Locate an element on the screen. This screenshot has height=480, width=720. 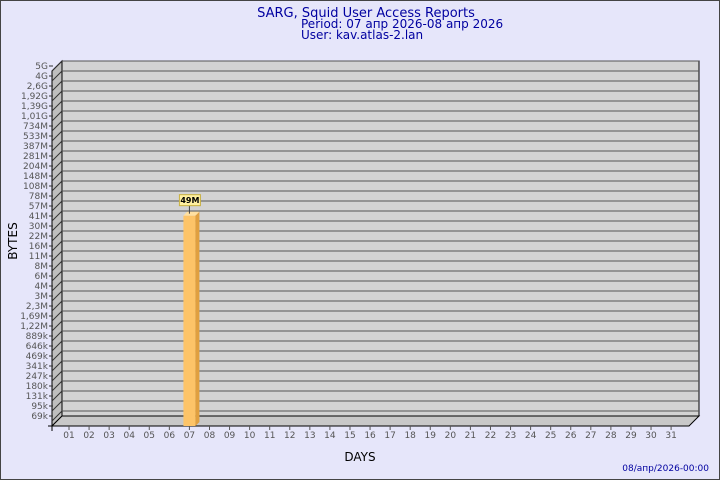
y-tick-label: 734M is located at coordinates (35, 127).